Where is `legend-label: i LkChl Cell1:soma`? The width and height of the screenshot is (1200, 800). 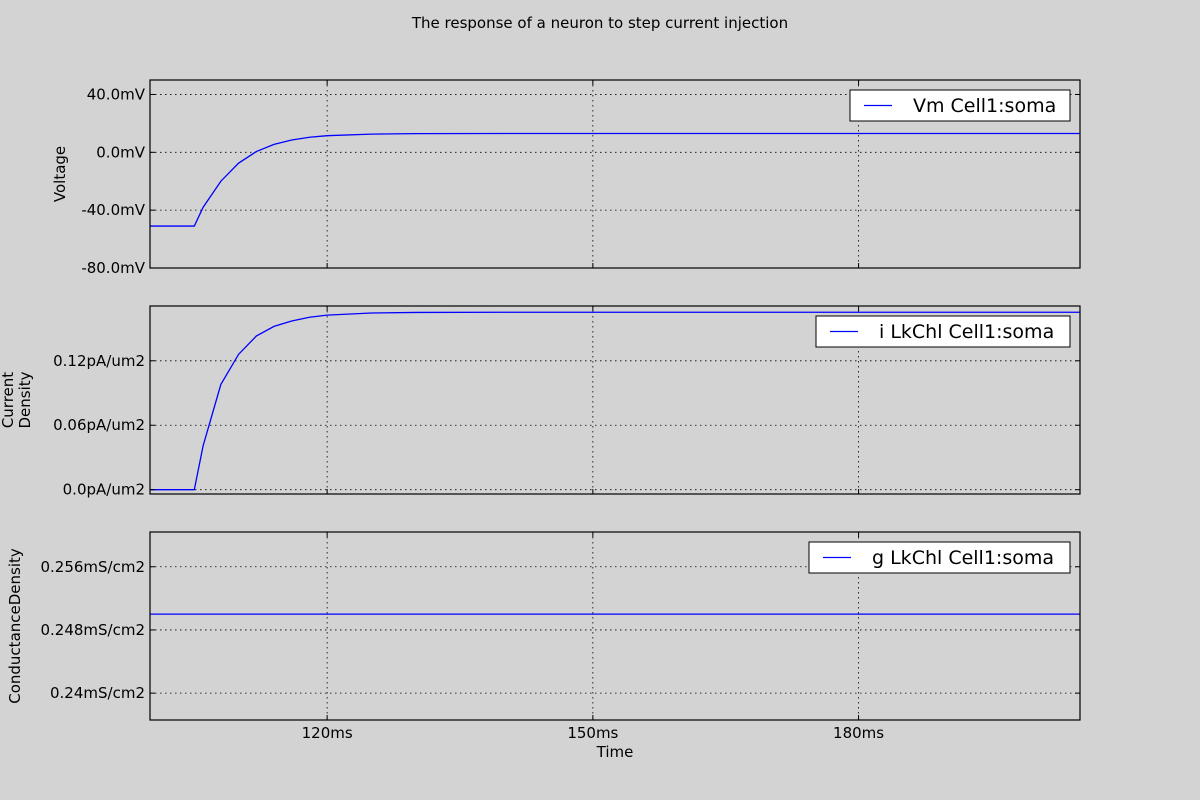
legend-label: i LkChl Cell1:soma is located at coordinates (966, 332).